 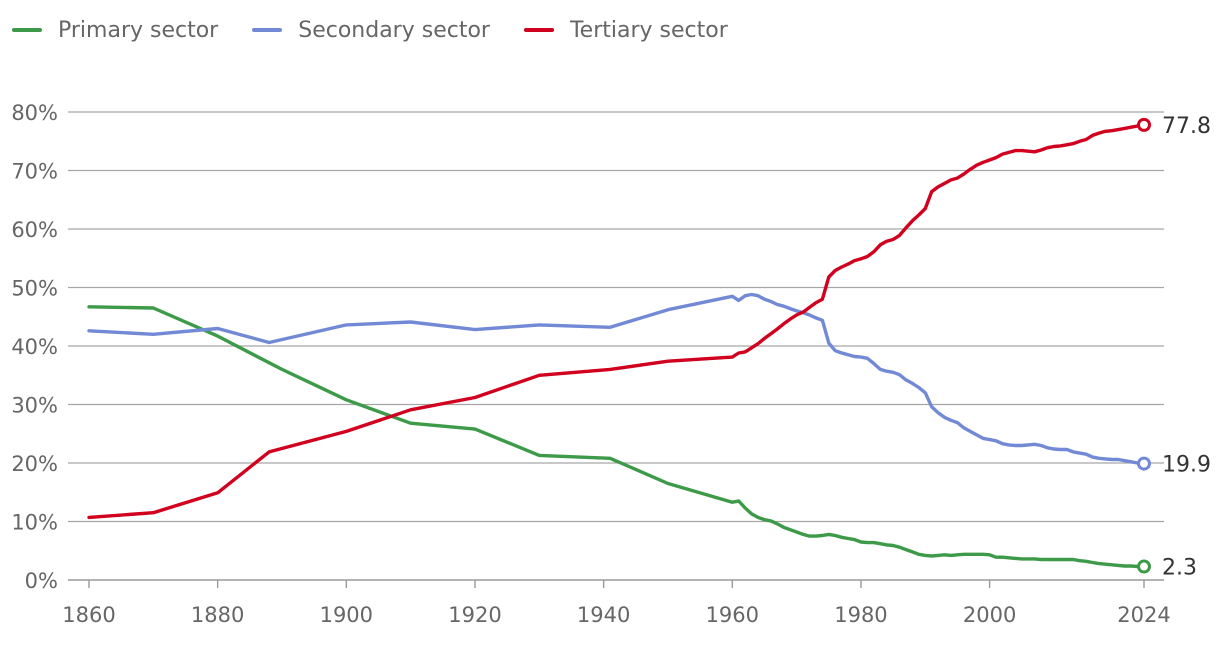 I want to click on x-tick-label: 1940, so click(x=603, y=615).